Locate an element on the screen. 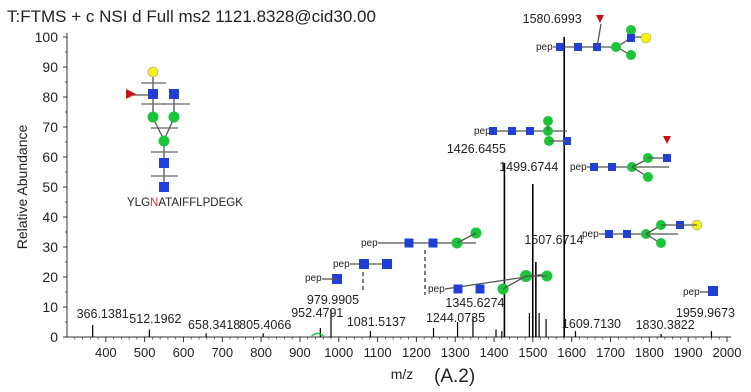  x-tick-label: 1400 is located at coordinates (494, 352).